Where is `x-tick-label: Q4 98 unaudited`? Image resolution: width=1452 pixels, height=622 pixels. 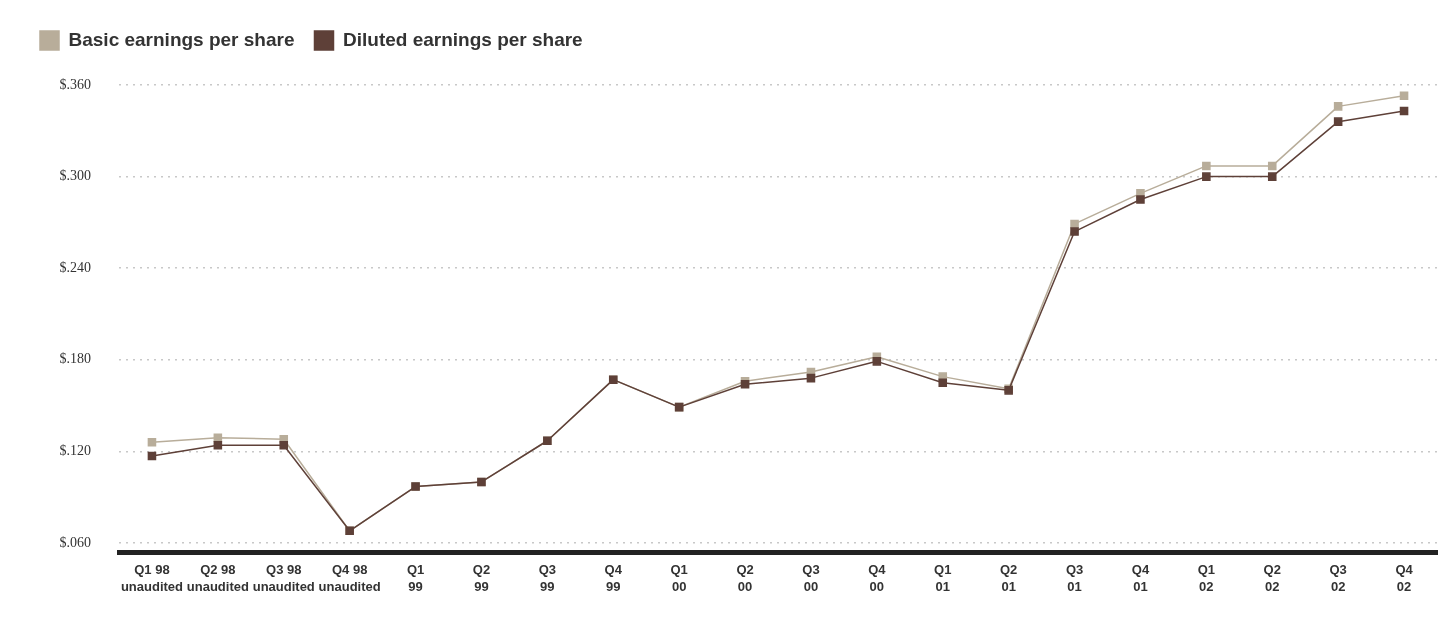
x-tick-label: Q4 98 unaudited is located at coordinates (349, 578).